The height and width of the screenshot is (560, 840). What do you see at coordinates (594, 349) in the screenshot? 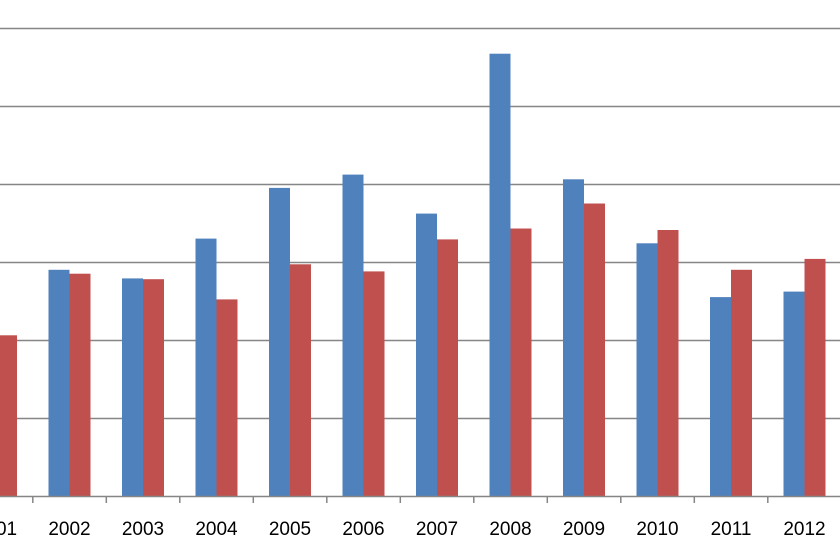
I see `bar-series-2-2009` at bounding box center [594, 349].